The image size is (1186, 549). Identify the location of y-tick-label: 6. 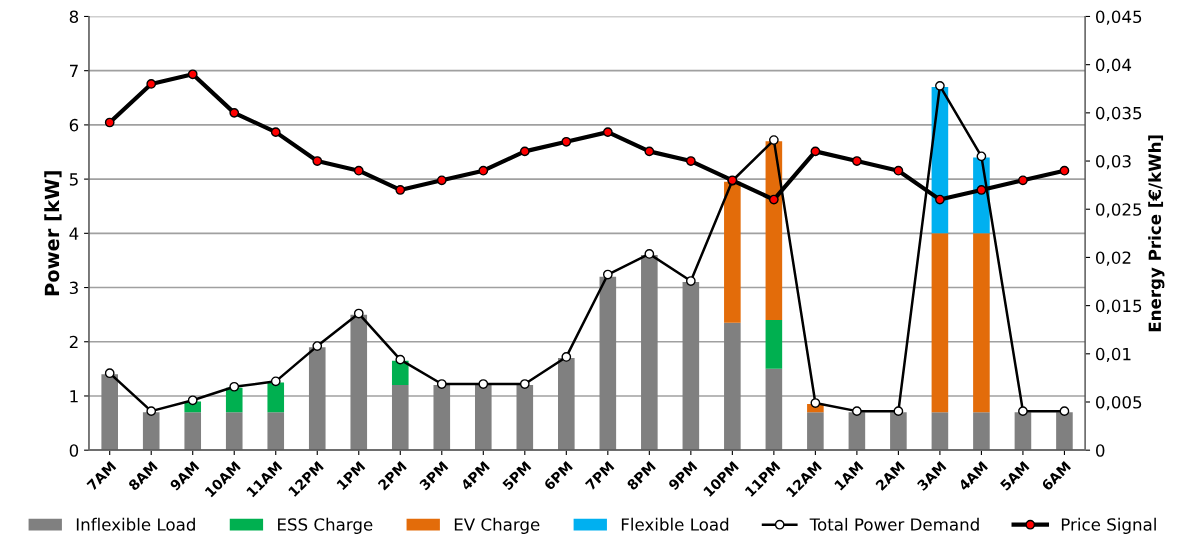
(74, 125).